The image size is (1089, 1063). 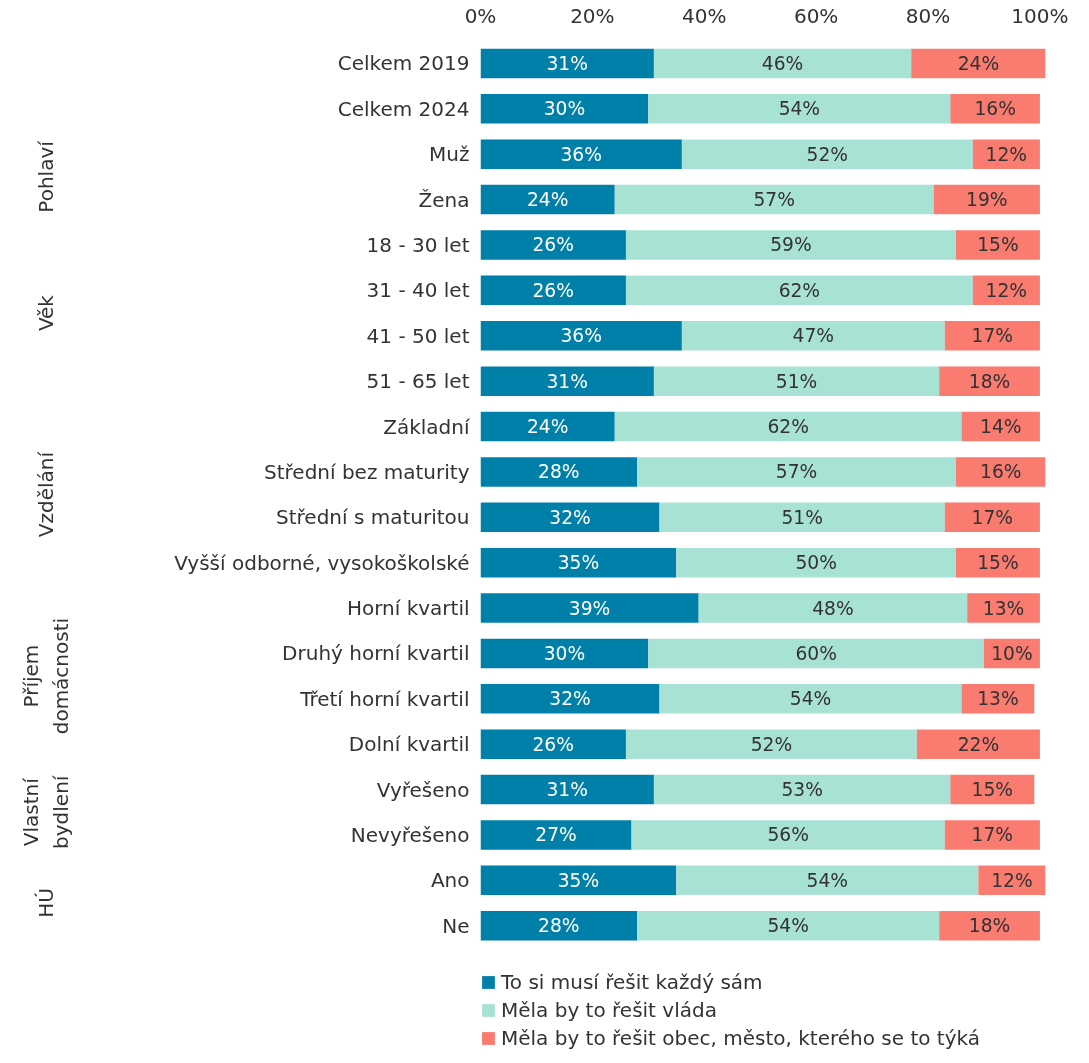 What do you see at coordinates (450, 880) in the screenshot?
I see `y-tick-label: Ano` at bounding box center [450, 880].